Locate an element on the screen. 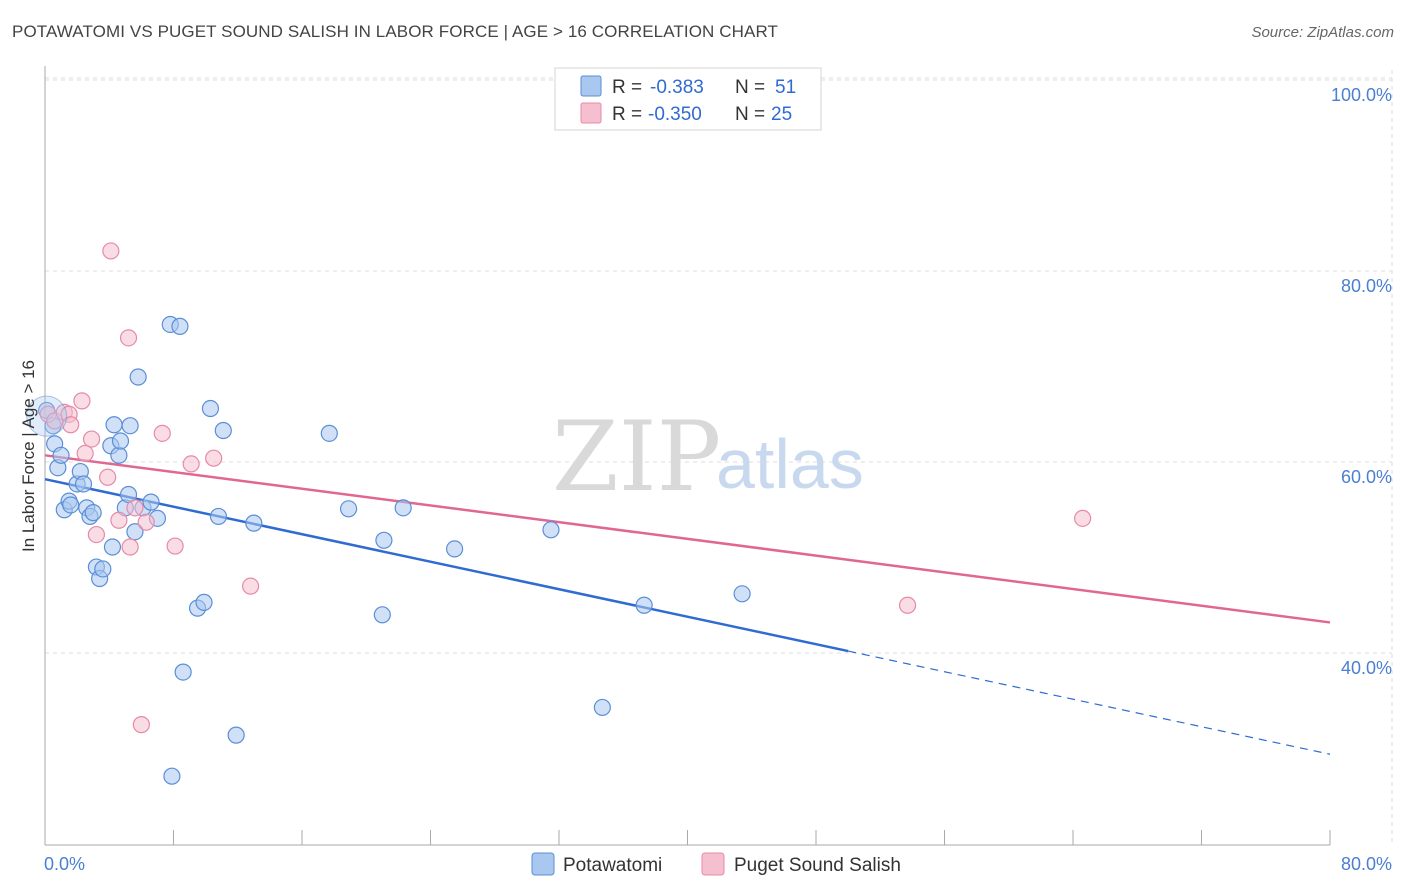  y-tick-label: 80.0% is located at coordinates (1366, 286).